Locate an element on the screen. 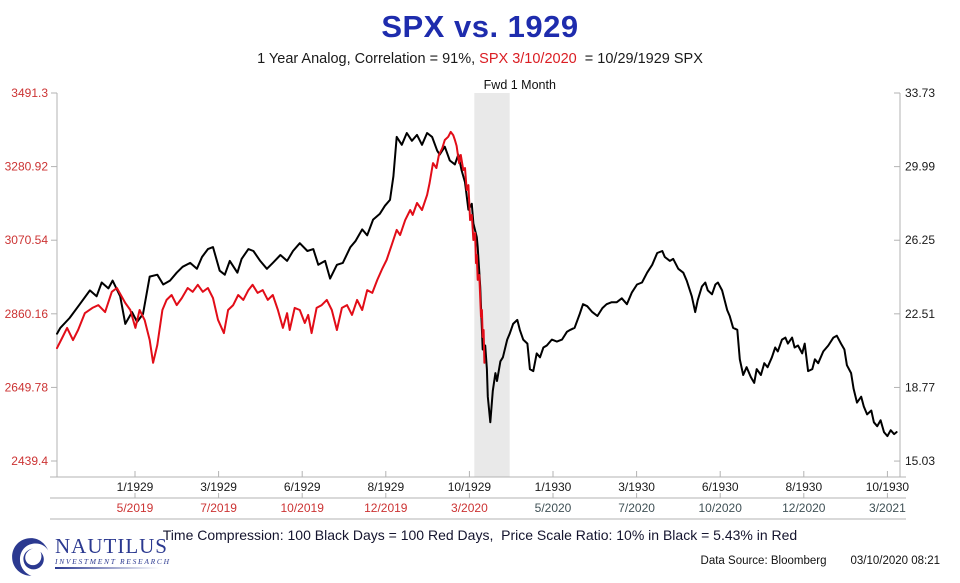 The height and width of the screenshot is (583, 960). x-axis-label-red: 3/2021 is located at coordinates (887, 508).